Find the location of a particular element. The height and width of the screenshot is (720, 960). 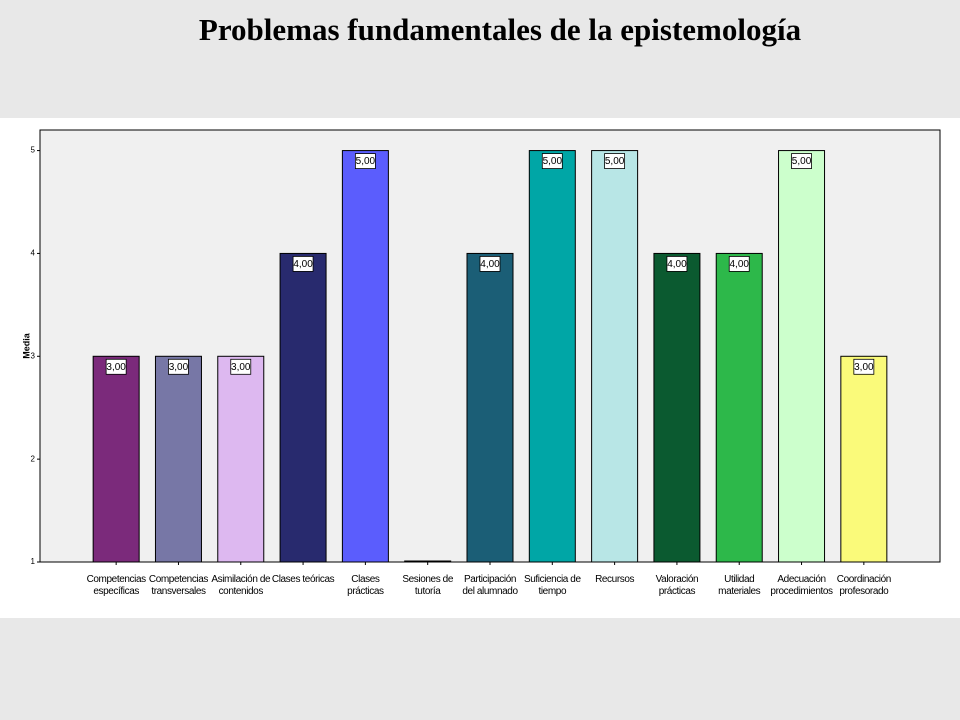

x-tick-label: Sesiones de tutoría is located at coordinates (427, 585).